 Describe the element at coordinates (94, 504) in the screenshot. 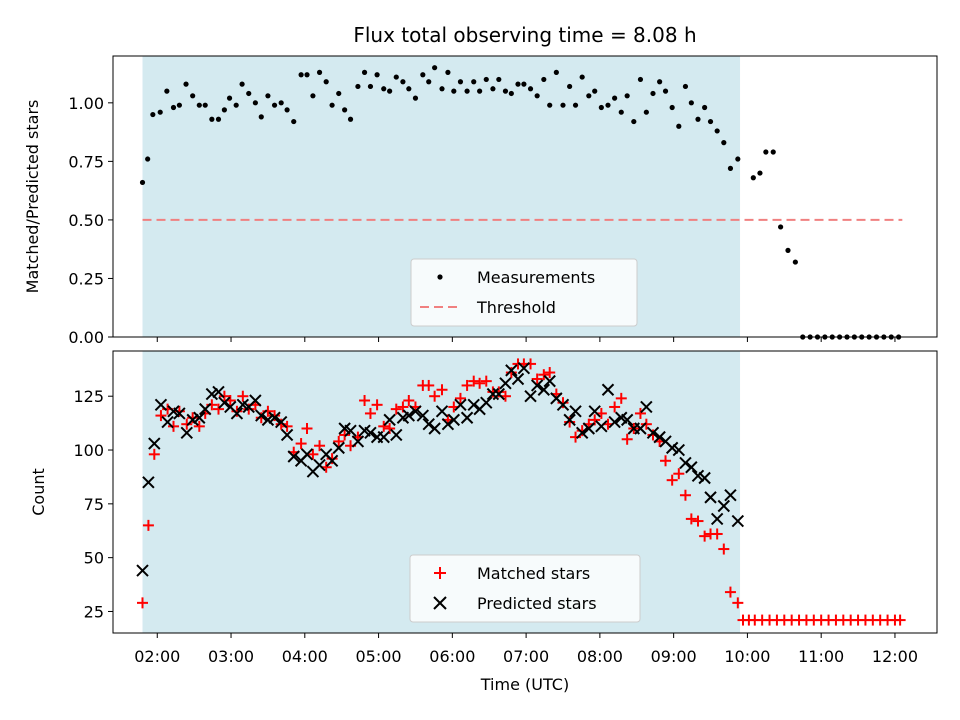

I see `y-tick-label: 75` at that location.